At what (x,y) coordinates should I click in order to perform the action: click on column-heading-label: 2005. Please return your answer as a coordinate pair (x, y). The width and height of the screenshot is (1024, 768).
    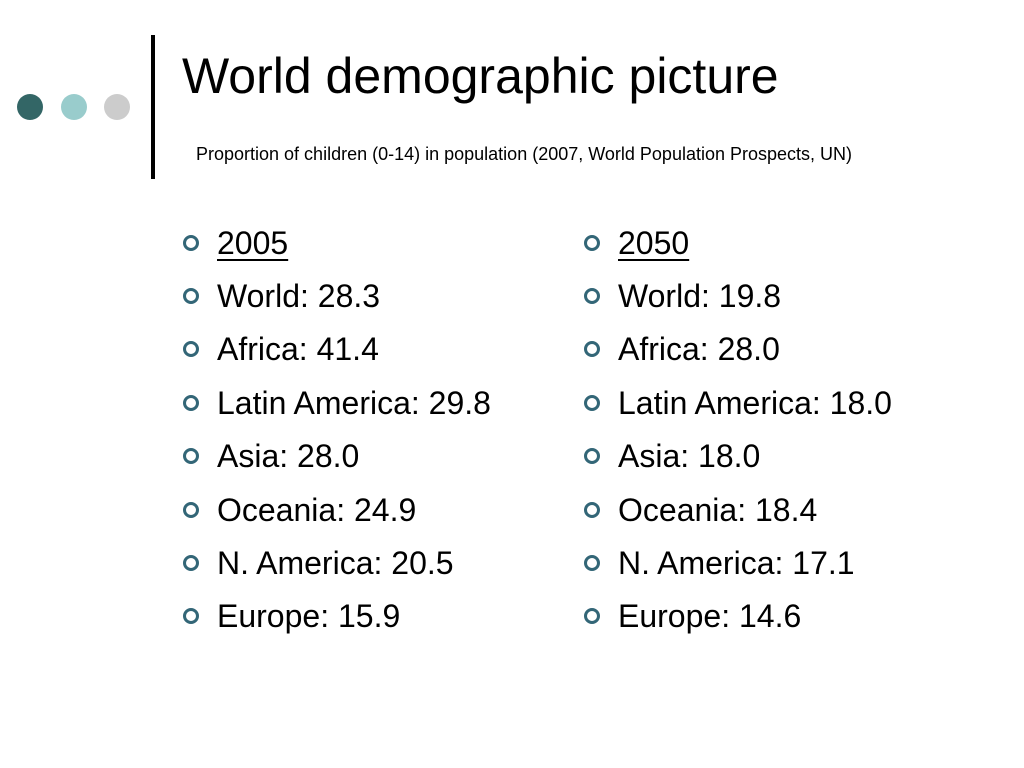
    Looking at the image, I should click on (253, 242).